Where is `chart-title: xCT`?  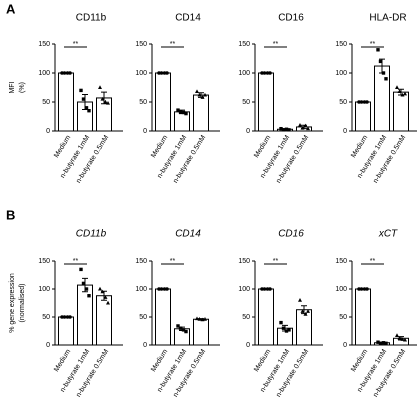
chart-title: xCT is located at coordinates (388, 234).